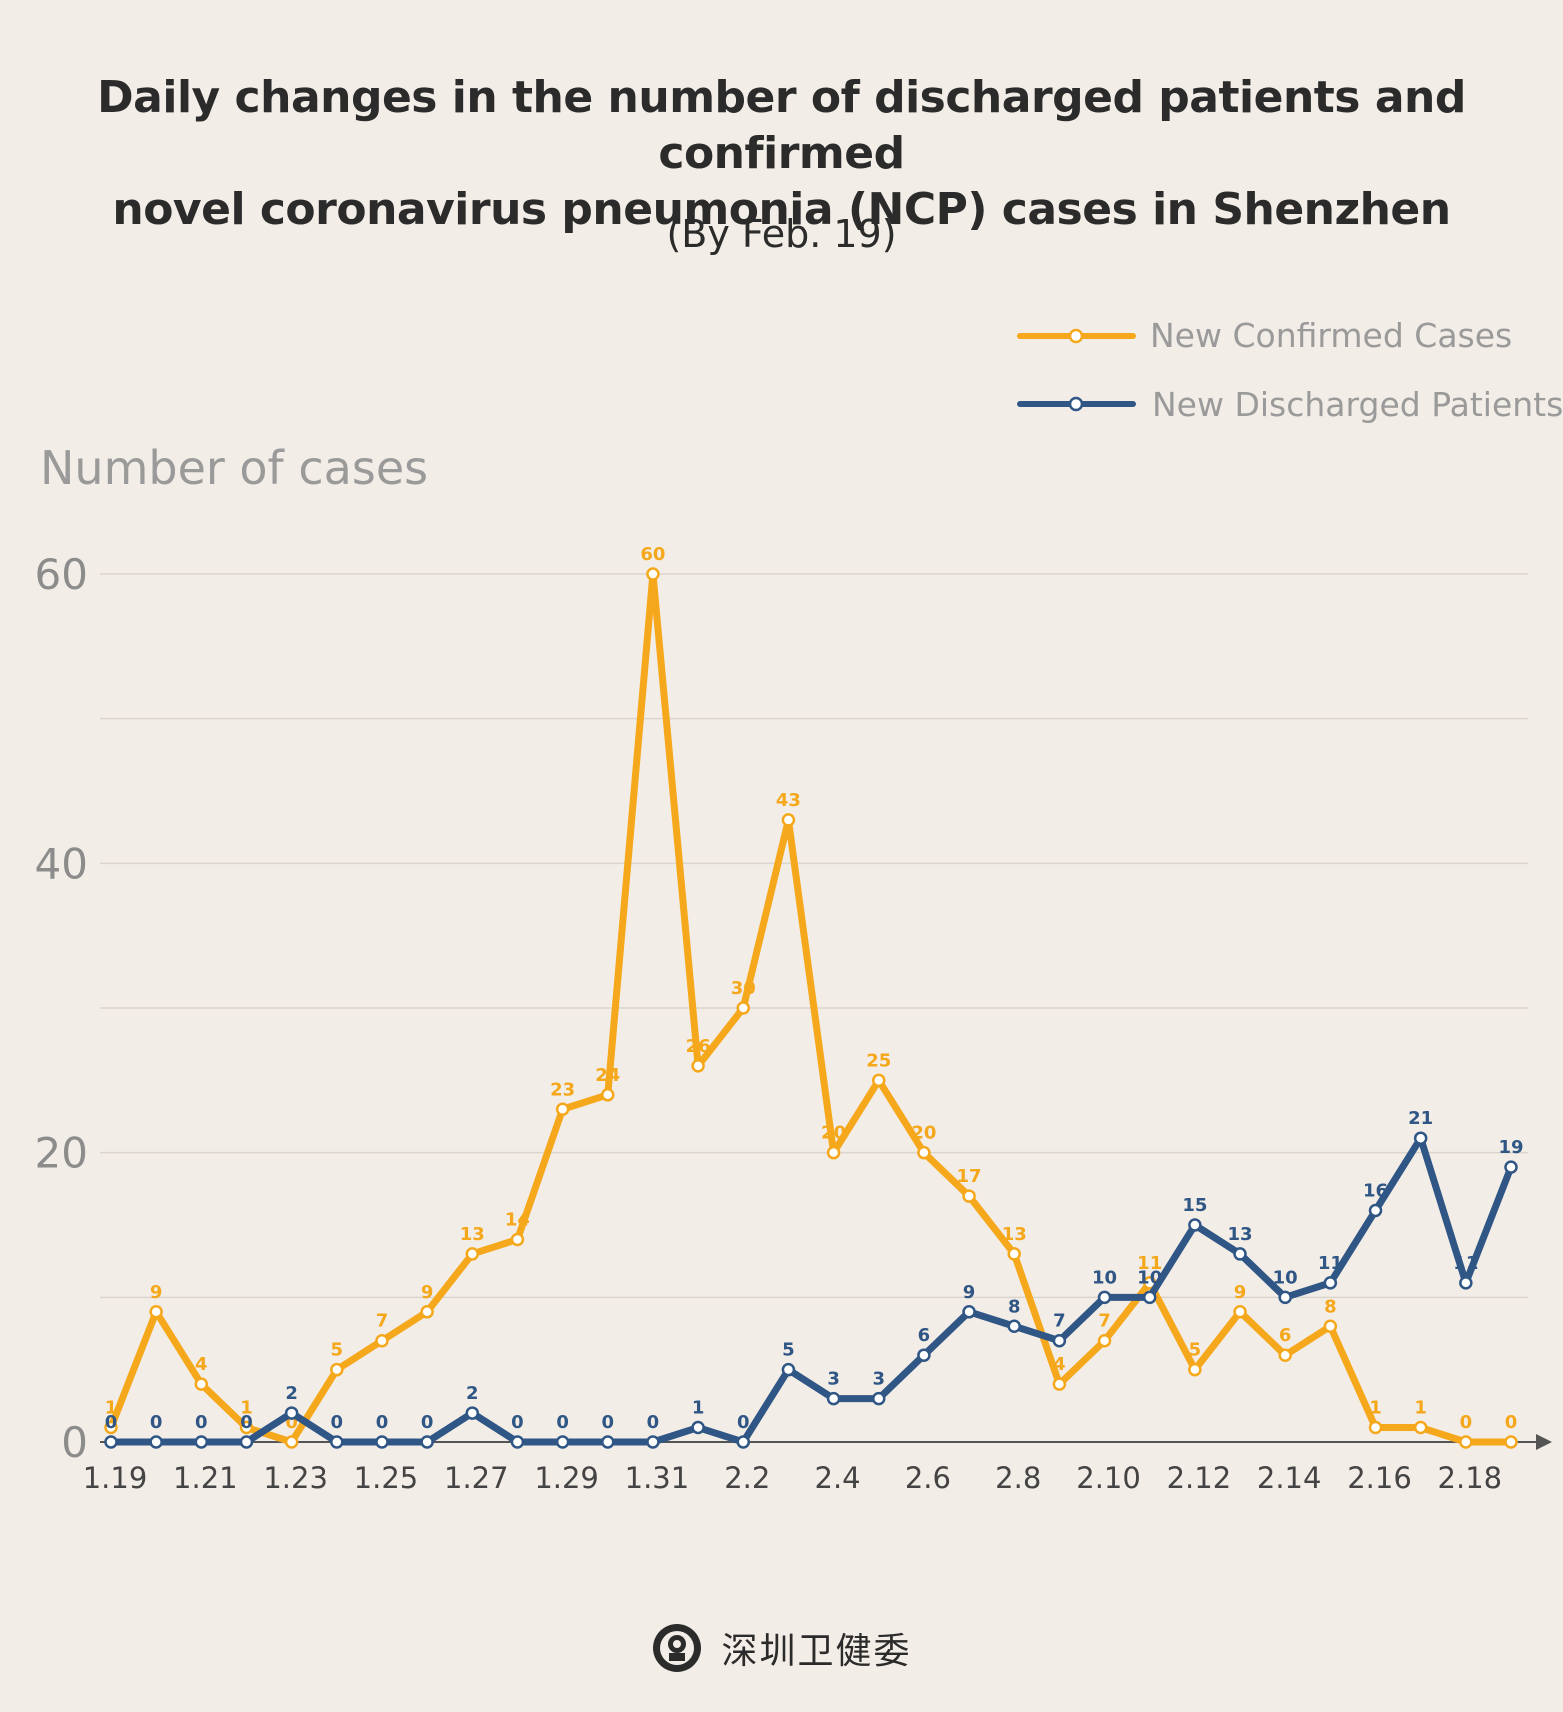 Image resolution: width=1563 pixels, height=1712 pixels. Describe the element at coordinates (566, 1478) in the screenshot. I see `x-tick-label: 1.29` at that location.